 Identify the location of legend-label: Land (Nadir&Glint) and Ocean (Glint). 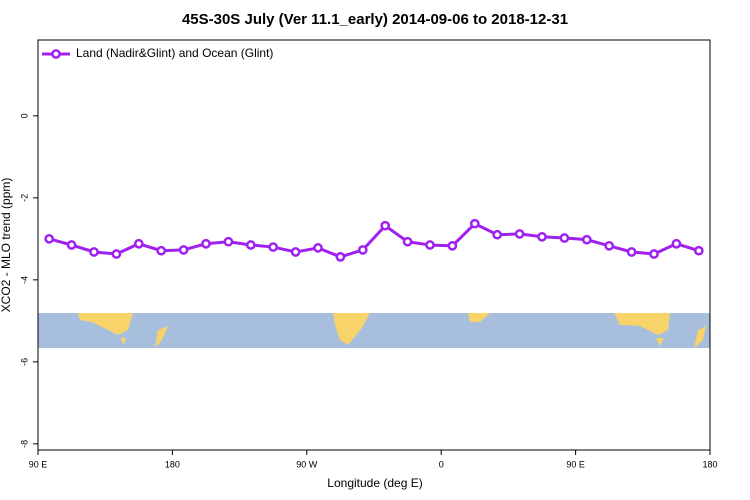
(174, 53).